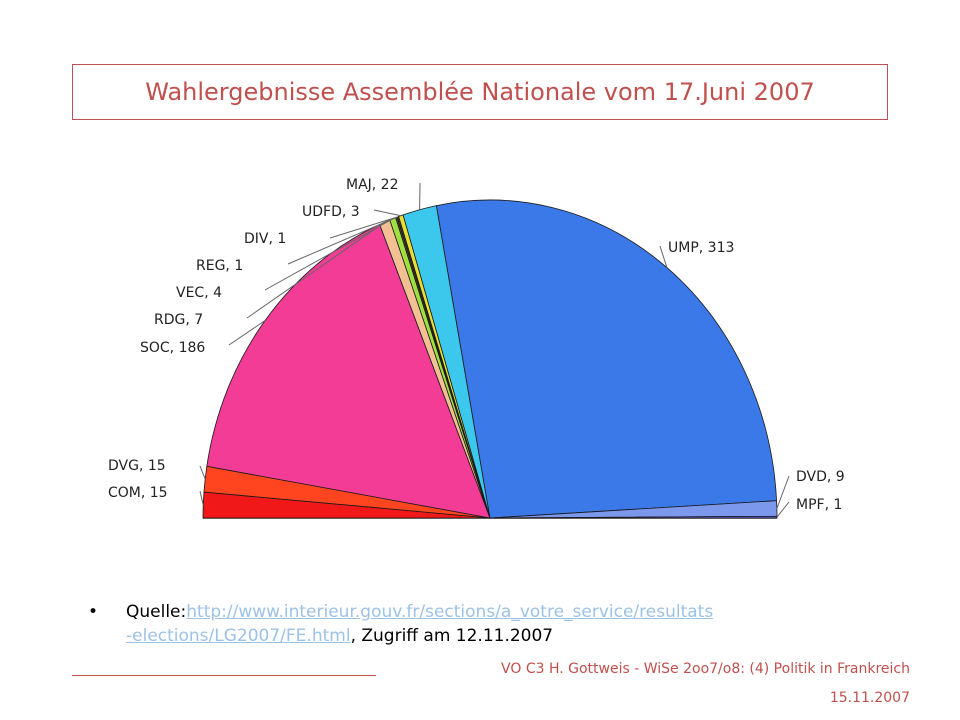 This screenshot has width=960, height=720. Describe the element at coordinates (137, 466) in the screenshot. I see `slice-label-dvg: DVG, 15` at that location.